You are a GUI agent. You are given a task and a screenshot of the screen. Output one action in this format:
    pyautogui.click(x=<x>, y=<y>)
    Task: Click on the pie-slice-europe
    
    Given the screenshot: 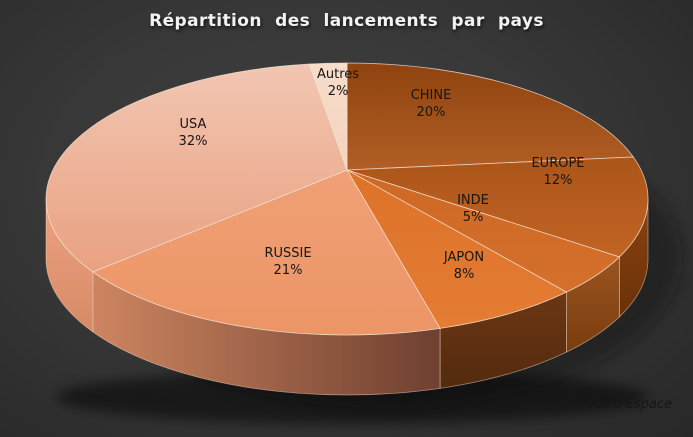 What is the action you would take?
    pyautogui.click(x=497, y=207)
    